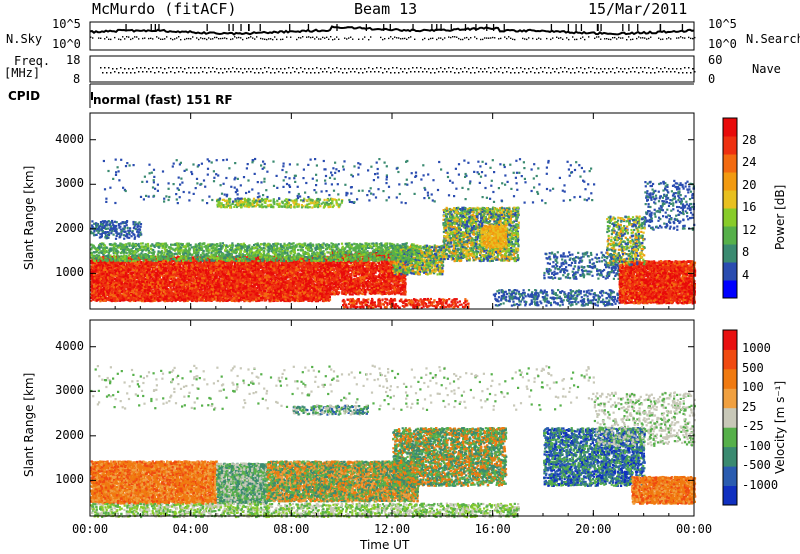  Describe the element at coordinates (749, 407) in the screenshot. I see `velocity-colorbar-tick: 25` at that location.